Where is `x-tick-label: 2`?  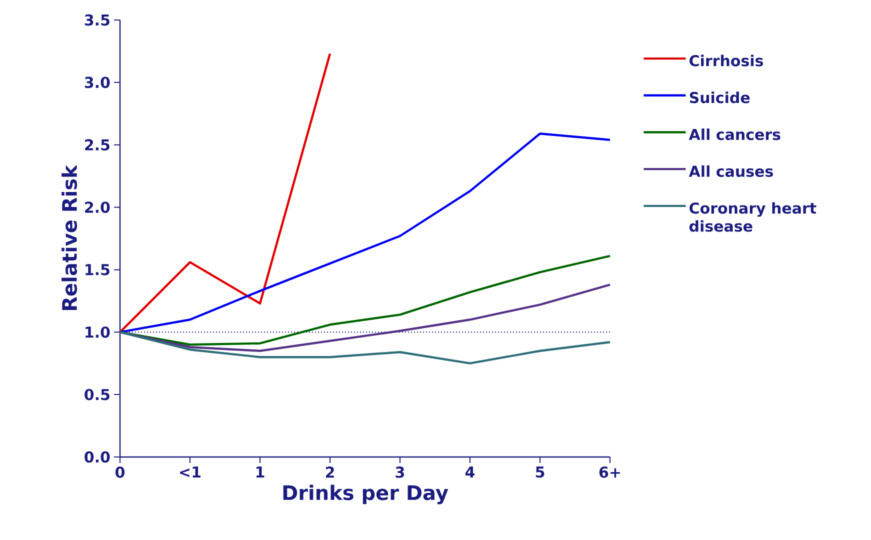 x-tick-label: 2 is located at coordinates (330, 472).